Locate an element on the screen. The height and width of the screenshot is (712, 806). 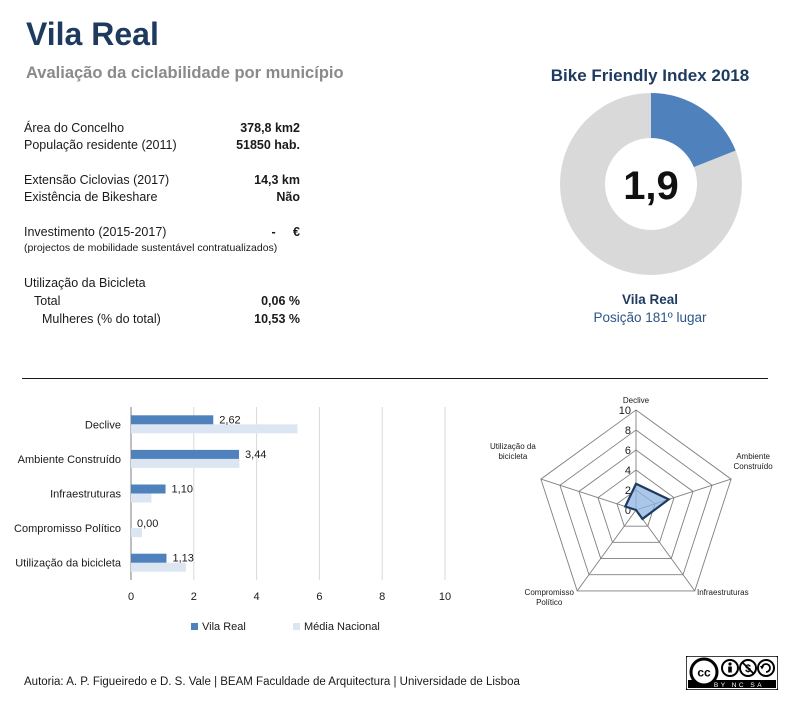
stat-usage-women: Mulheres (% do total) 10,53 % is located at coordinates (162, 319).